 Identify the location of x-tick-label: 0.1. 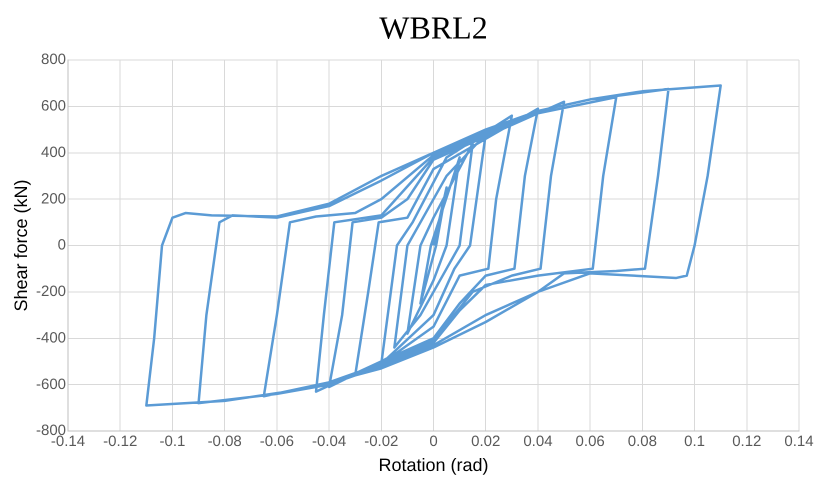
(695, 441).